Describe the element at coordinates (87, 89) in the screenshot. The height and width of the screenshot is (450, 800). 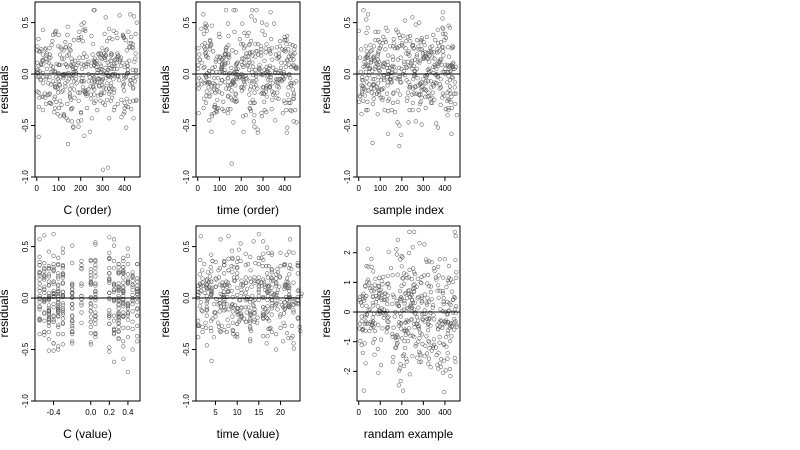
I see `plot-frame` at that location.